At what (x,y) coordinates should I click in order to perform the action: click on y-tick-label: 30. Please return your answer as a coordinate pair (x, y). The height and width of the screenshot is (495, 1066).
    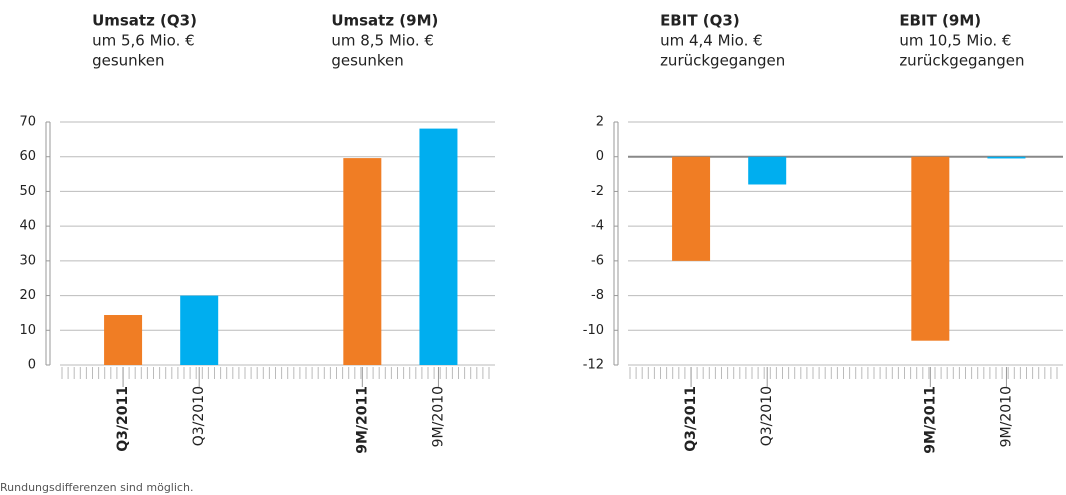
    Looking at the image, I should click on (27, 260).